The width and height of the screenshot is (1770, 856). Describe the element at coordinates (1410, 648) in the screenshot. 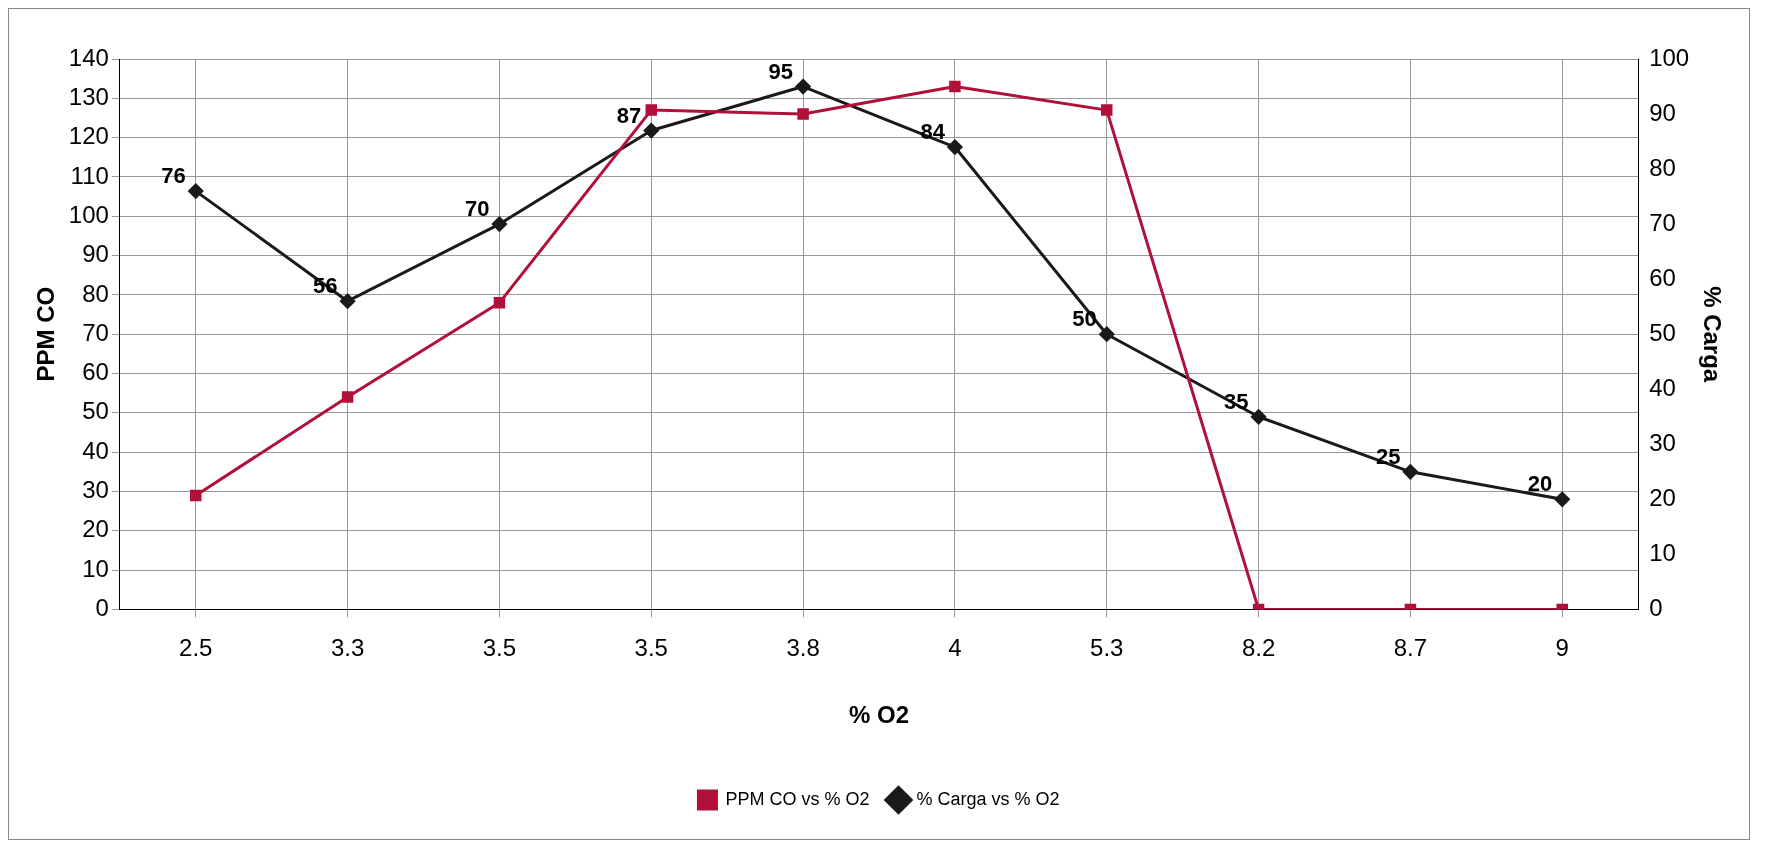

I see `x-tick-label: 8.7` at that location.